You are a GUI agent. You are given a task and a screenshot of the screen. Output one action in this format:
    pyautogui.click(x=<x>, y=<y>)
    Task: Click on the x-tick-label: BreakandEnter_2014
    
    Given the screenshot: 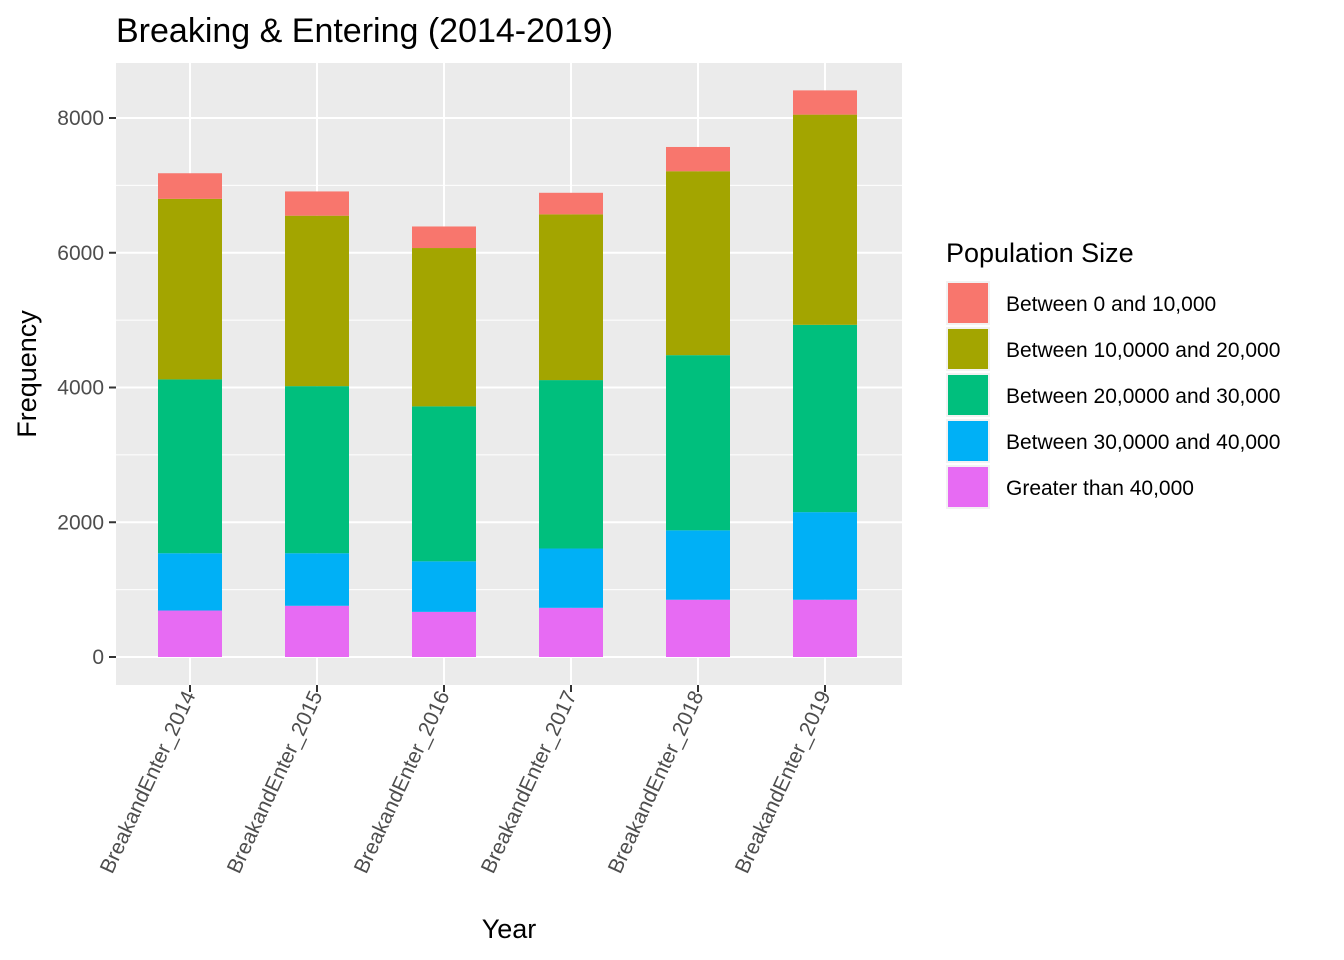 What is the action you would take?
    pyautogui.click(x=148, y=782)
    